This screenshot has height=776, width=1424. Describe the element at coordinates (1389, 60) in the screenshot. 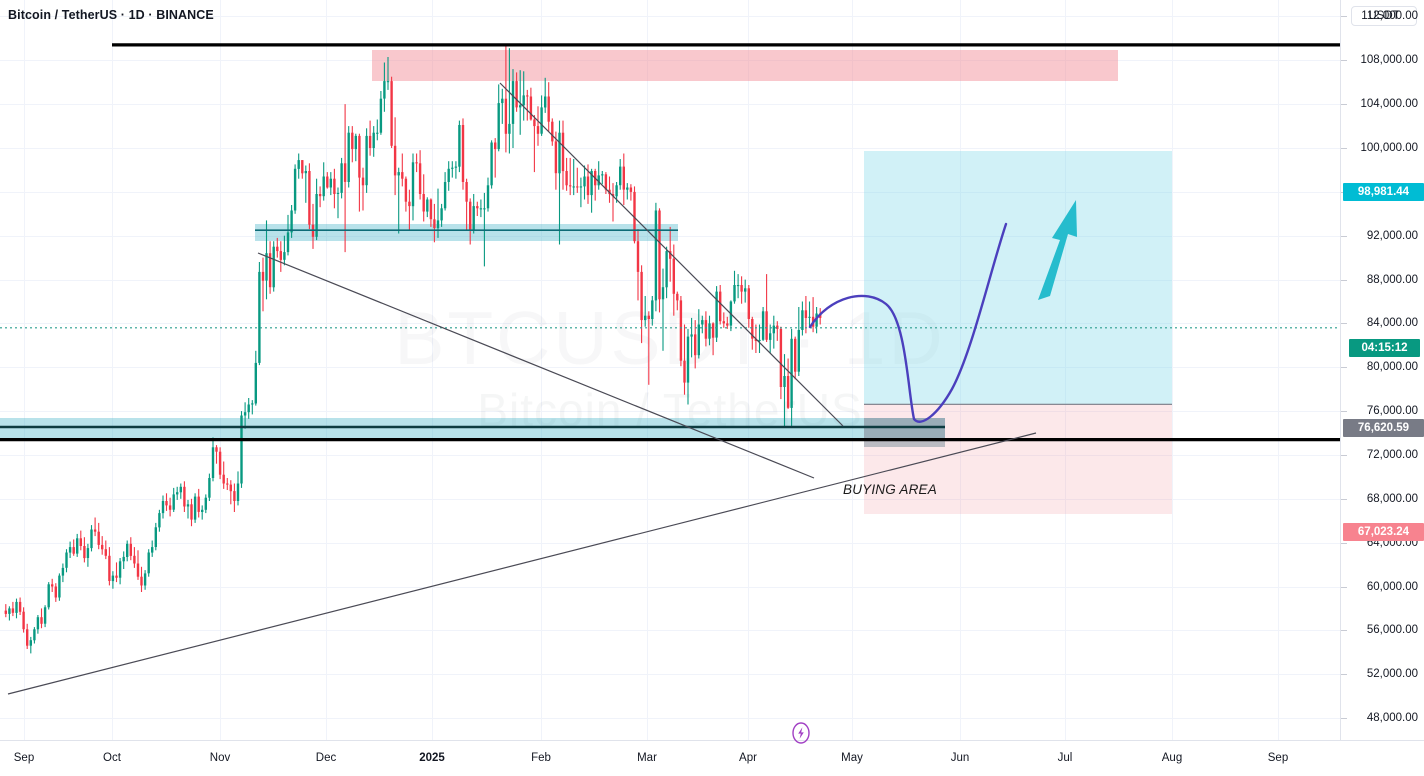

I see `price-axis-tick-label: 108,000.00` at that location.